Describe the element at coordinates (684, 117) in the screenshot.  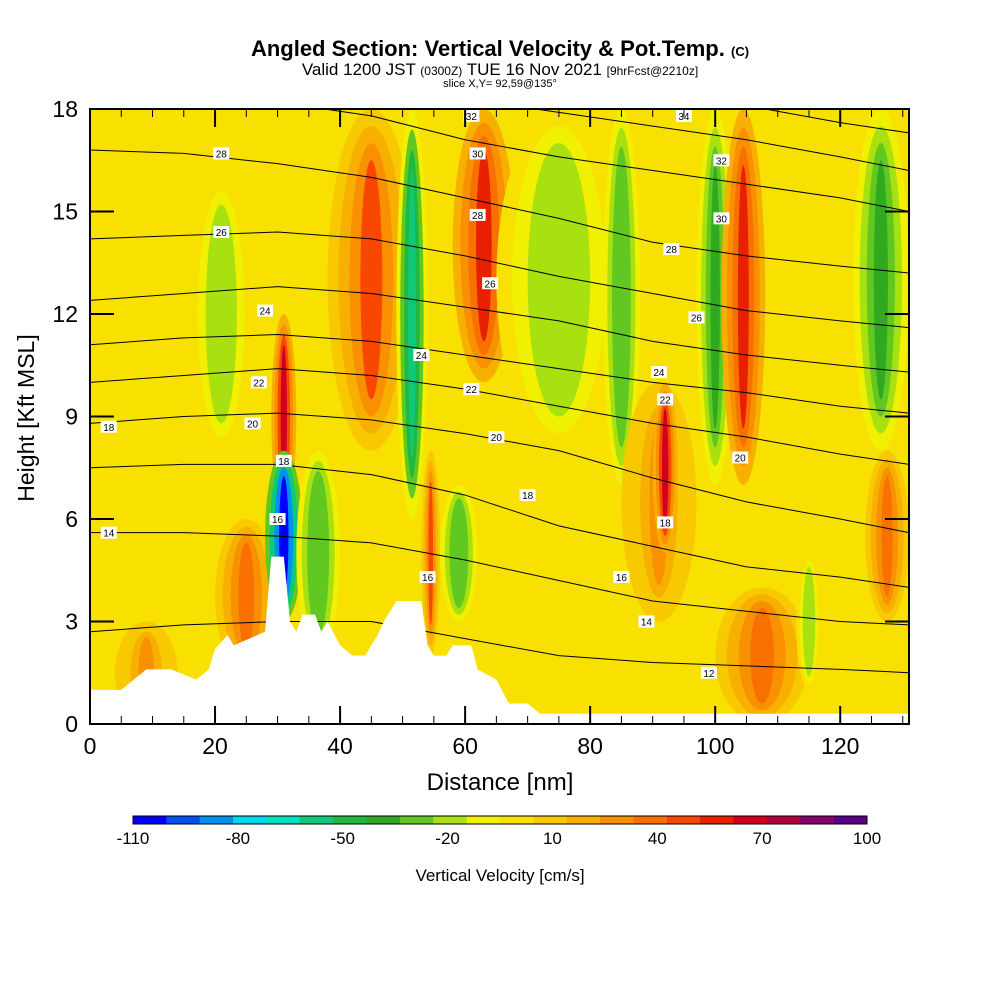
I see `contour-label: 34` at that location.